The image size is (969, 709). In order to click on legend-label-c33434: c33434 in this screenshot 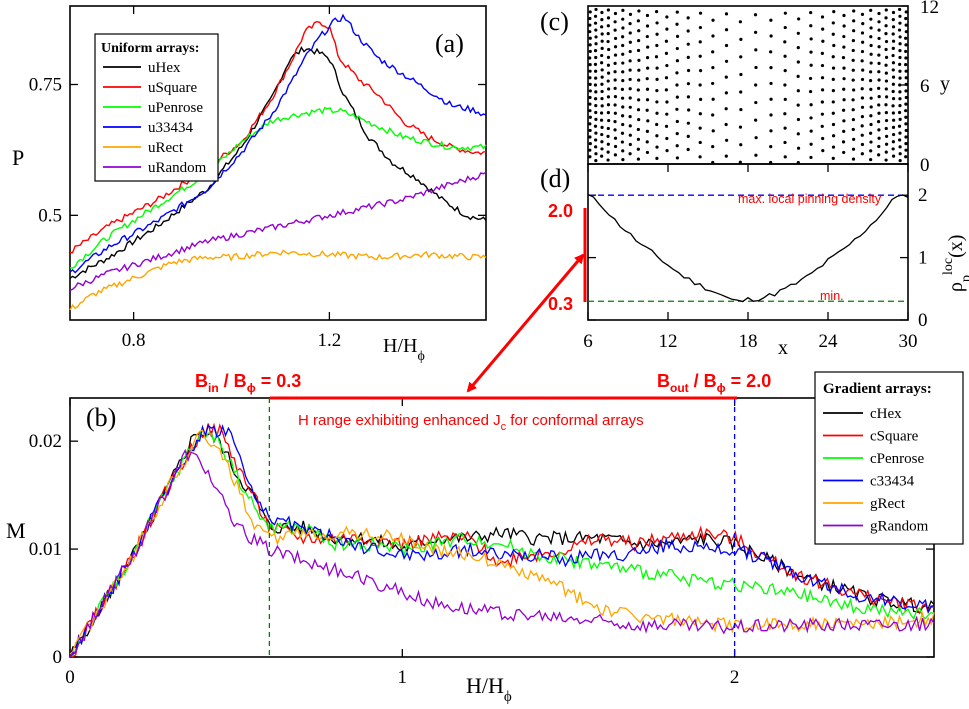, I will do `click(892, 482)`.